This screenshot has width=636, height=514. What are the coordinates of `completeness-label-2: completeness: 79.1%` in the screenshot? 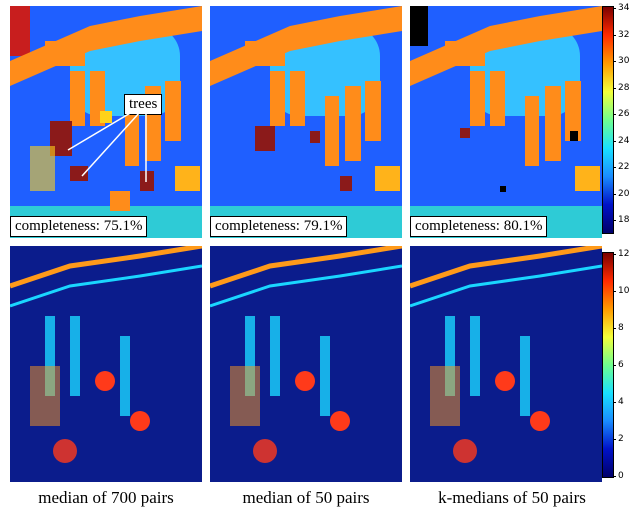 It's located at (279, 226).